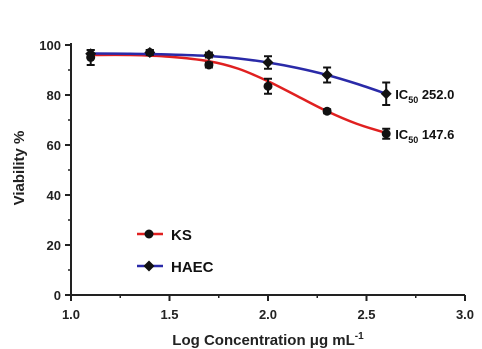 Image resolution: width=482 pixels, height=349 pixels. I want to click on legend-marker-ks, so click(149, 234).